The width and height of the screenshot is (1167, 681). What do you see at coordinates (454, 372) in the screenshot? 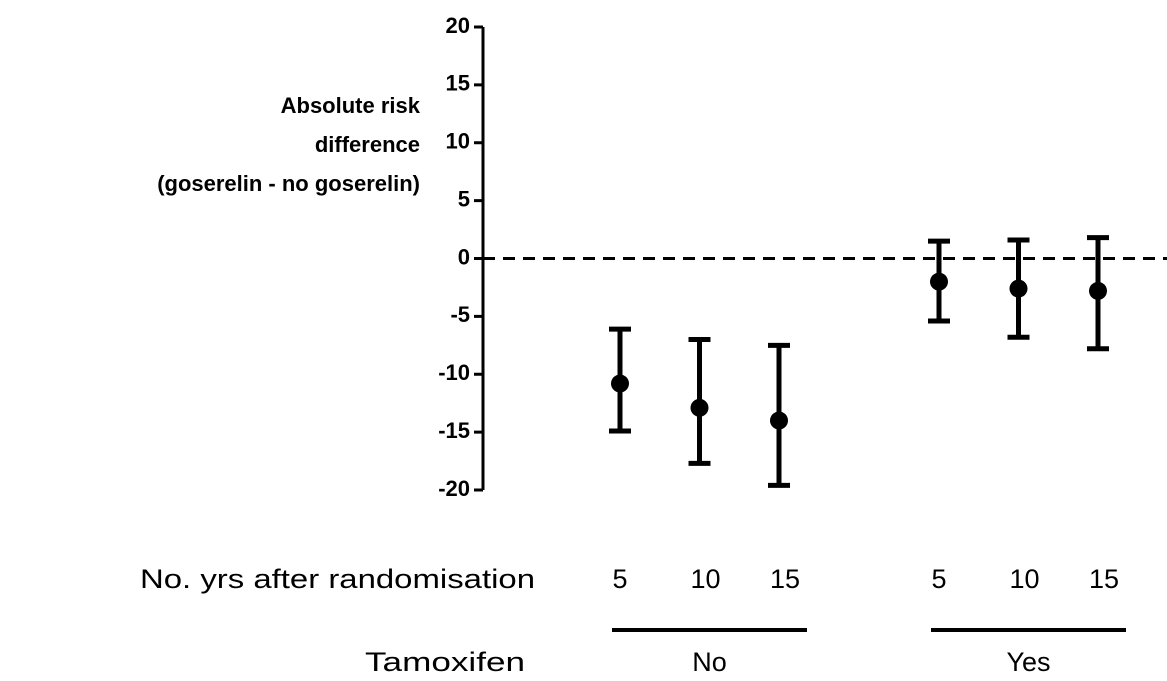
I see `y-tick-label: -10` at bounding box center [454, 372].